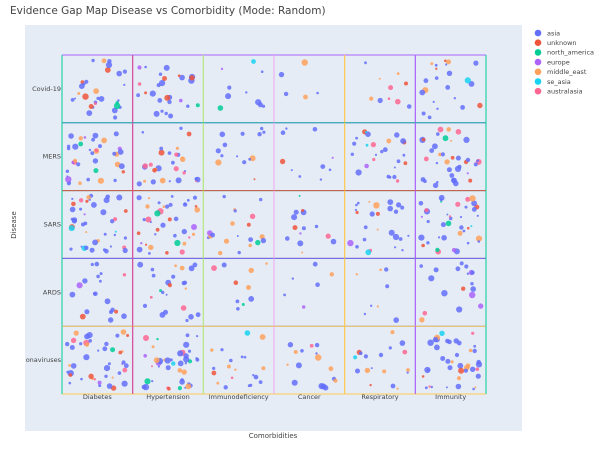 The width and height of the screenshot is (600, 450). Describe the element at coordinates (567, 72) in the screenshot. I see `legend-label-middle_east: middle_east` at that location.